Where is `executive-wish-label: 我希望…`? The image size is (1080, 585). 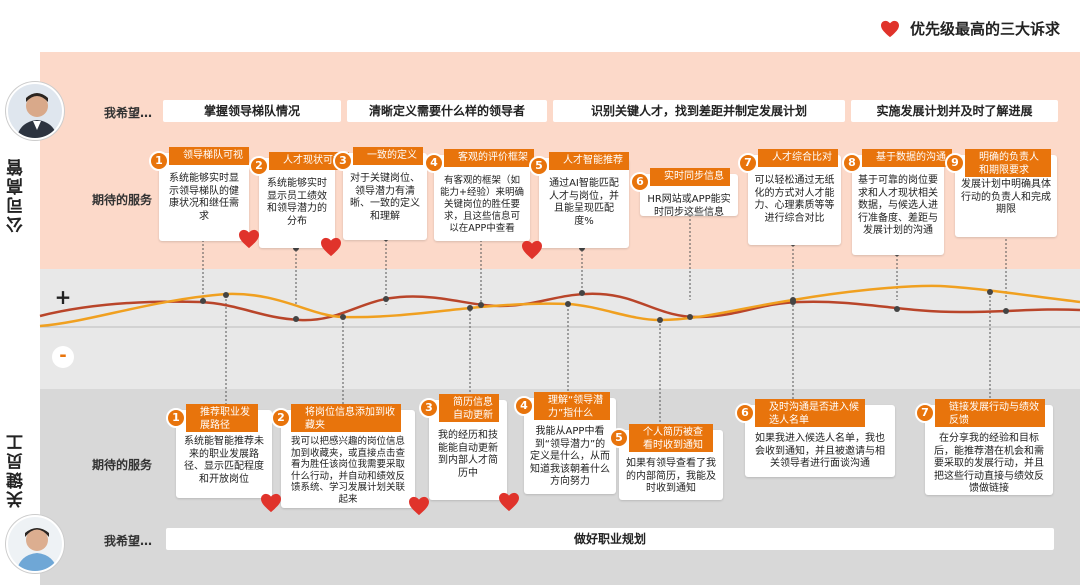 executive-wish-label: 我希望… is located at coordinates (128, 113).